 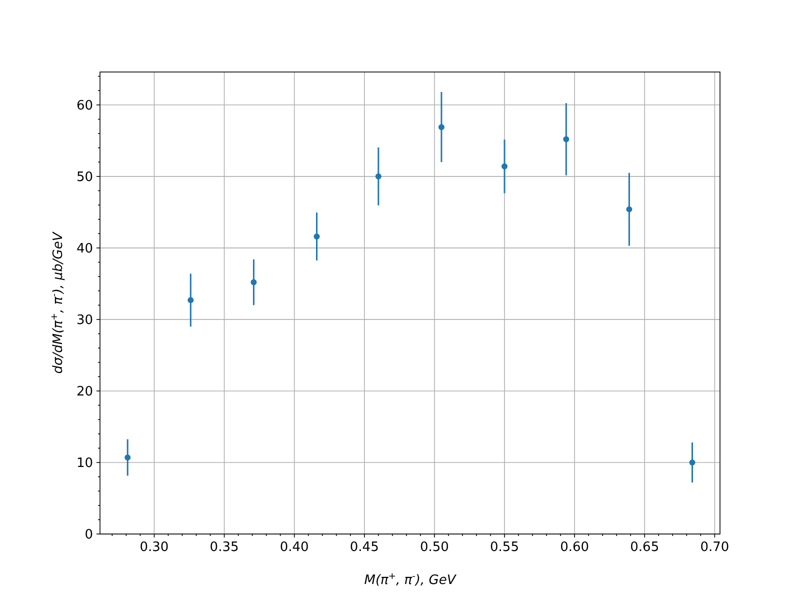 What do you see at coordinates (84, 392) in the screenshot?
I see `y-tick-label: 20` at bounding box center [84, 392].